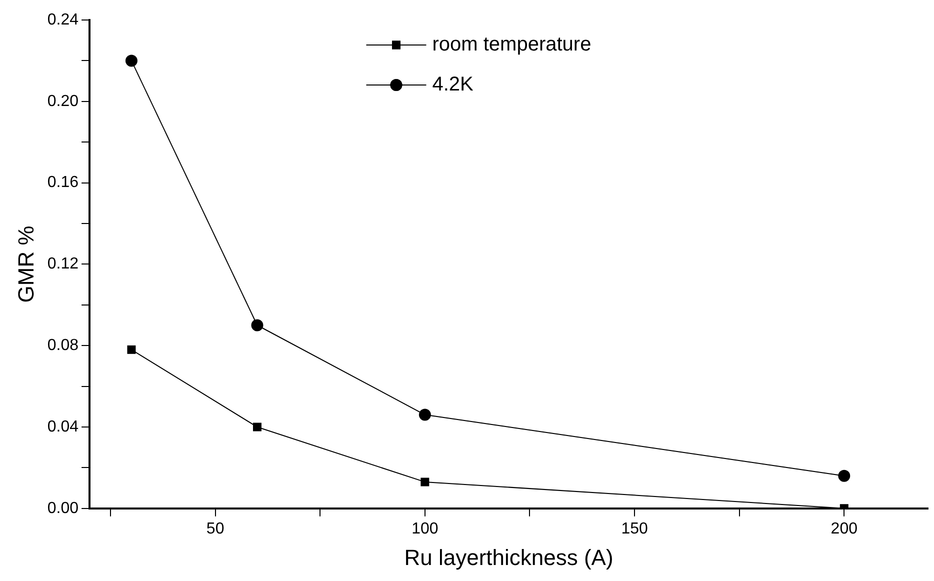 Image resolution: width=934 pixels, height=581 pixels. I want to click on y-tick-label: 0.12, so click(63, 264).